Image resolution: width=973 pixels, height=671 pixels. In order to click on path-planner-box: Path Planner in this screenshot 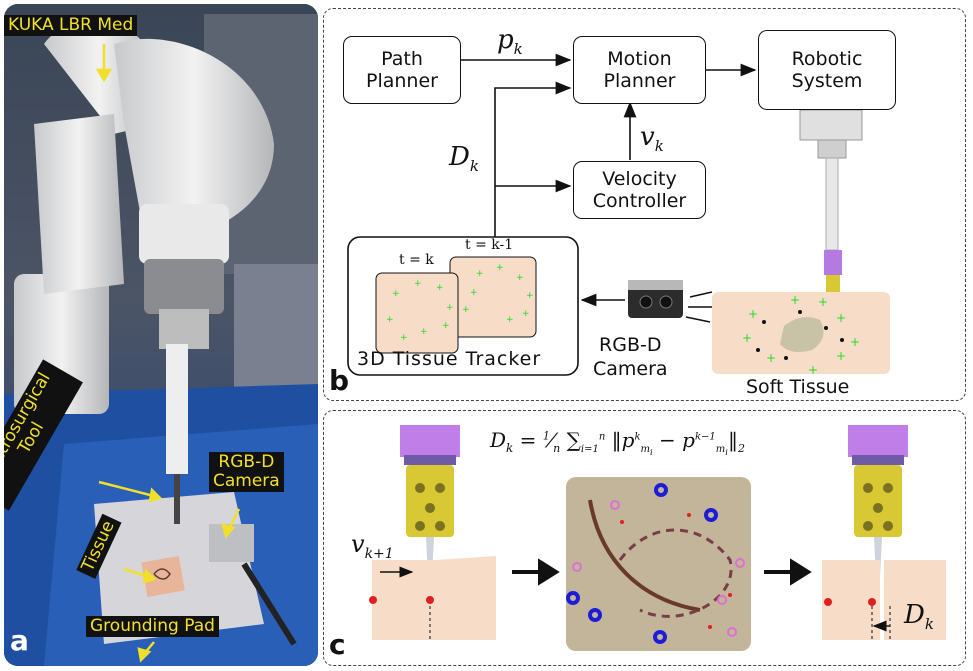, I will do `click(402, 70)`.